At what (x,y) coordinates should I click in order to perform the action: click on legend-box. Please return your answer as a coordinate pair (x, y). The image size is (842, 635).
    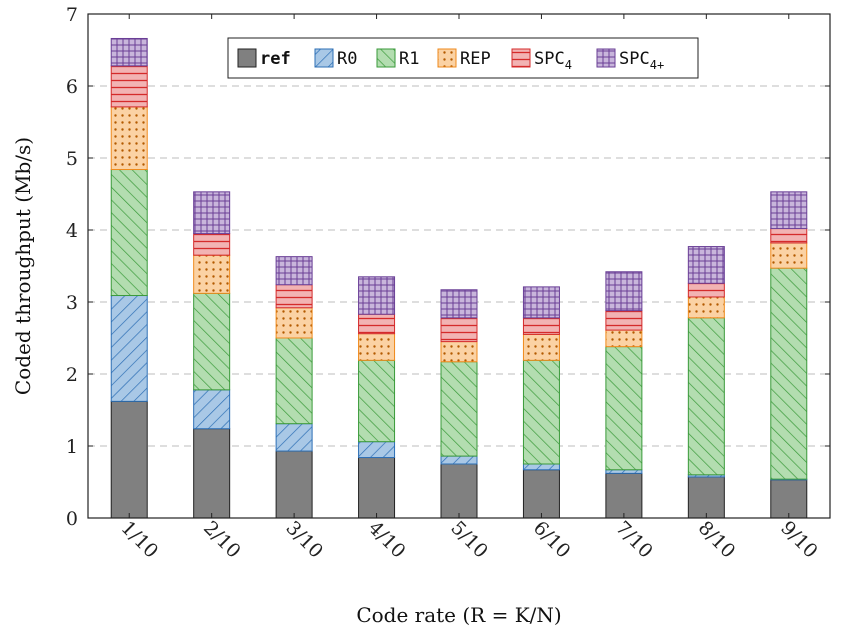
    Looking at the image, I should click on (463, 58).